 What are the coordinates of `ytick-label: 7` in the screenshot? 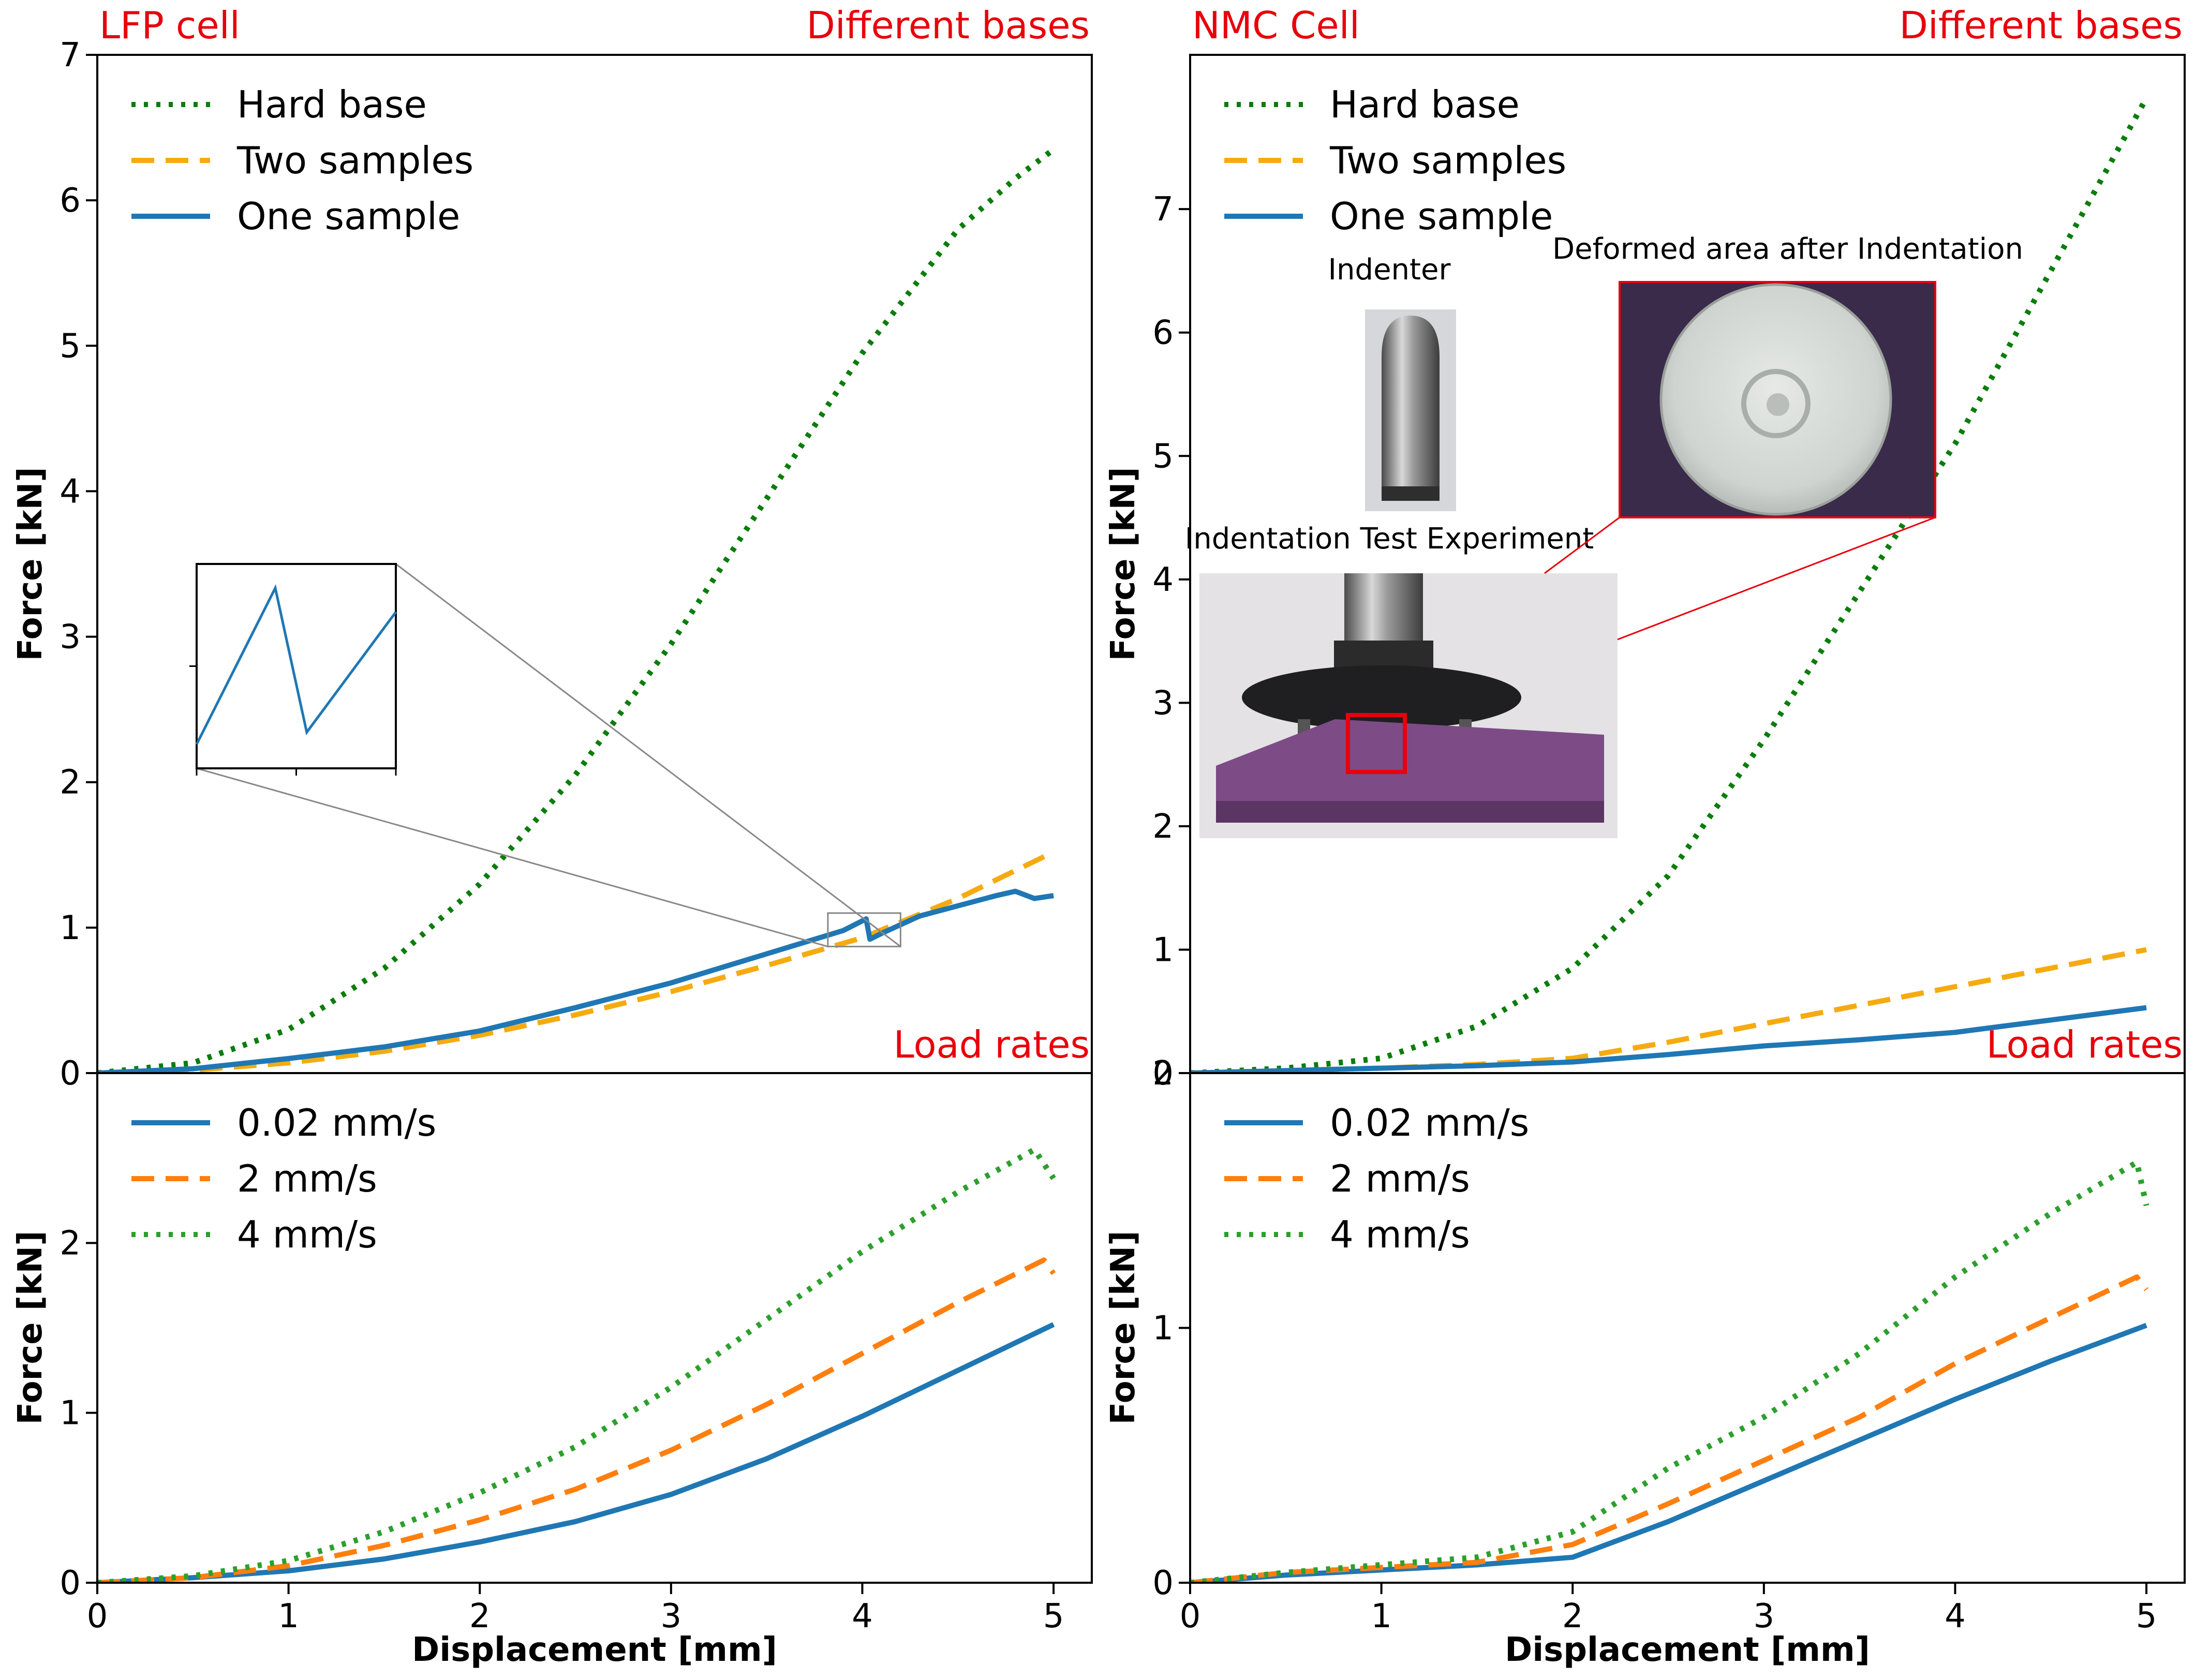 It's located at (1163, 209).